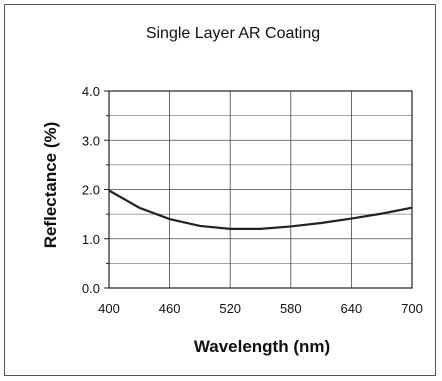 The width and height of the screenshot is (442, 381). I want to click on y-tick-labels: 0.0 1.0 2.0 3.0 4.0, so click(91, 190).